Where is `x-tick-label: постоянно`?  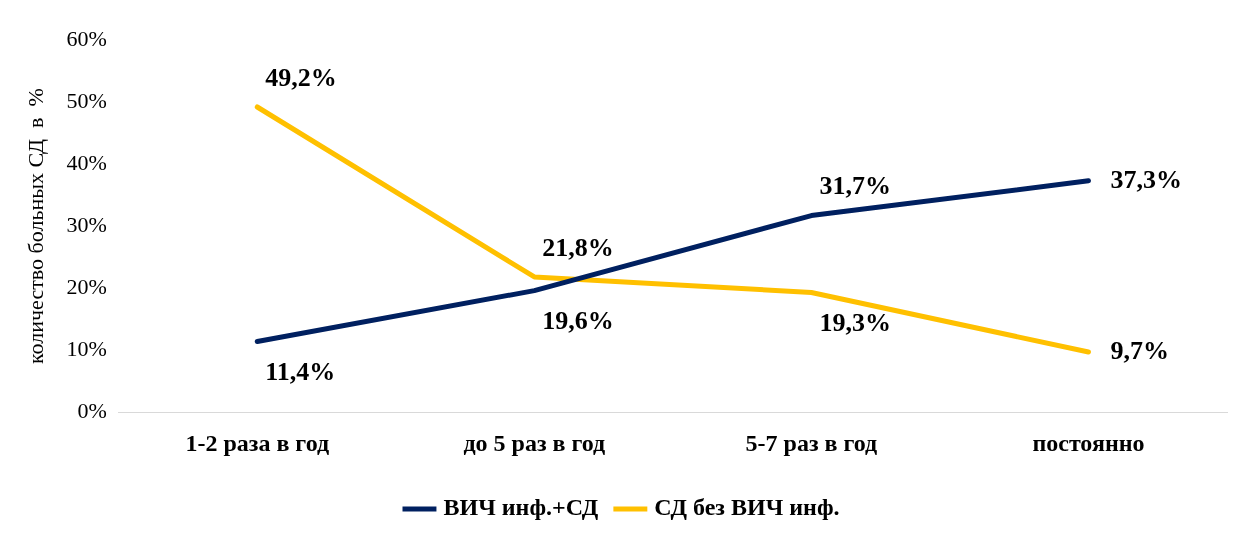 x-tick-label: постоянно is located at coordinates (1088, 442).